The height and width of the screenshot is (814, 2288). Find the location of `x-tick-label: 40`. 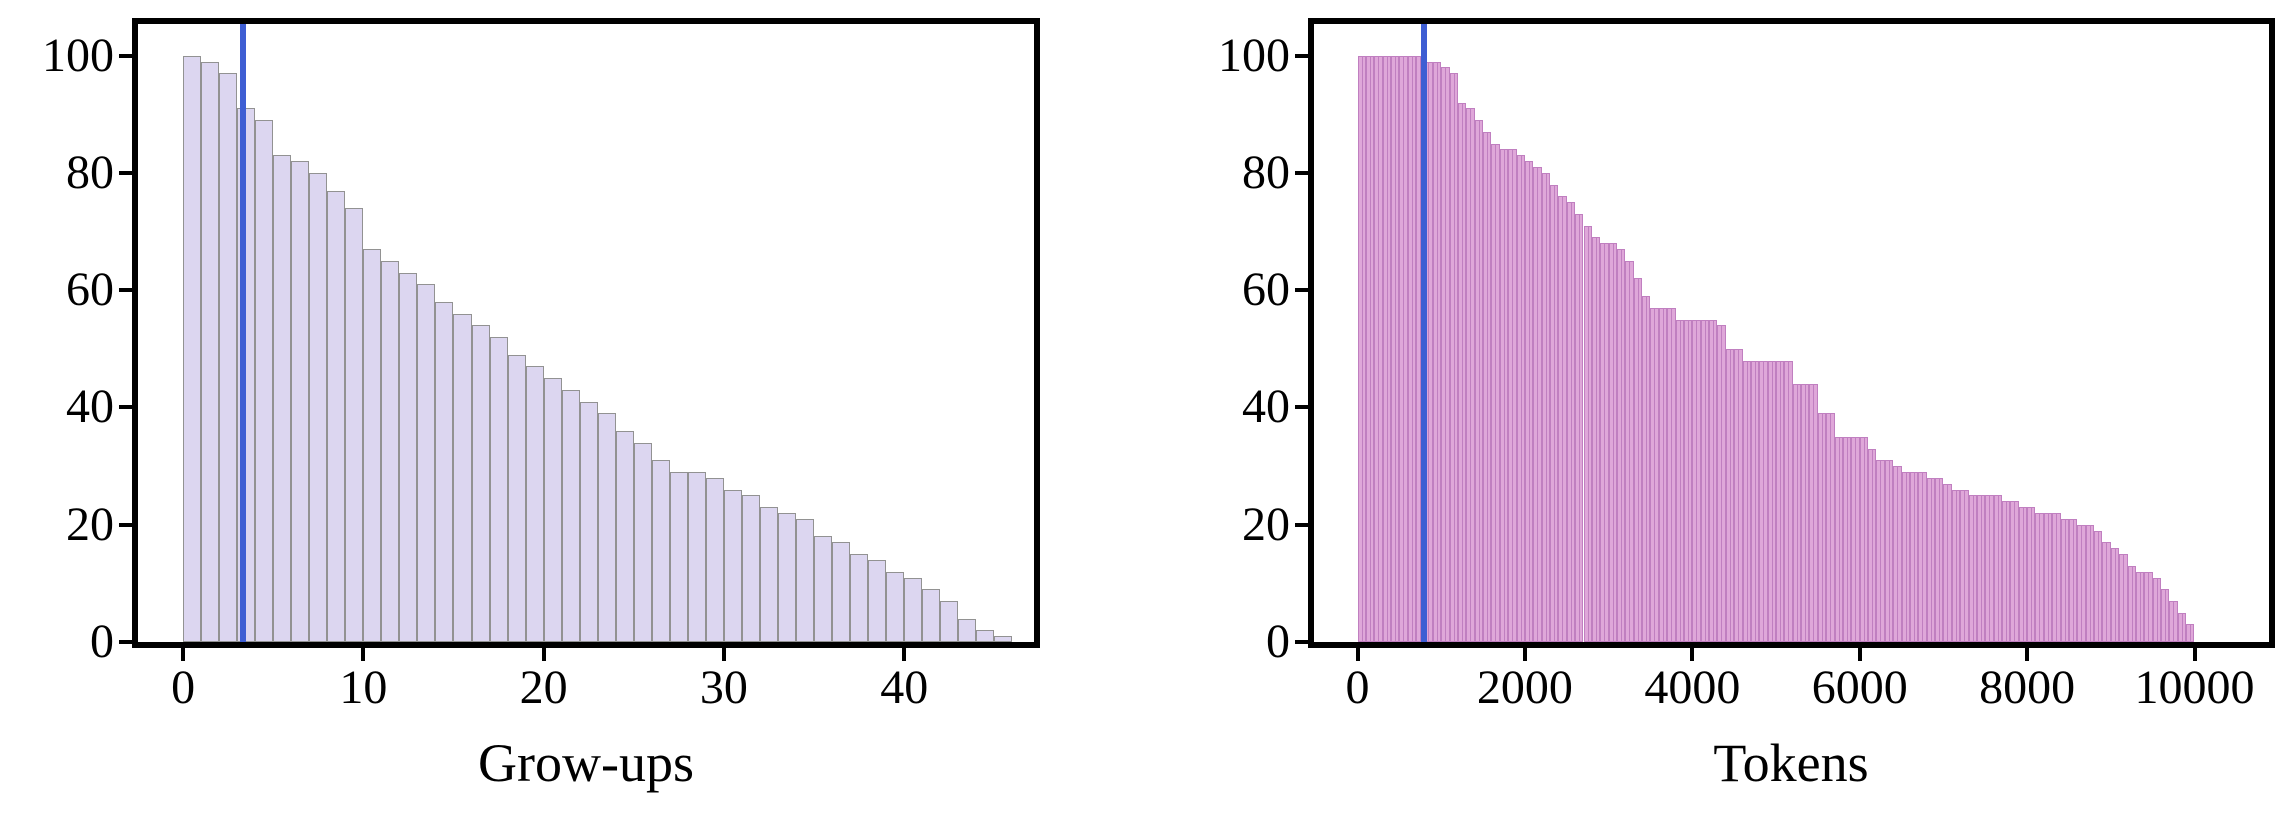

x-tick-label: 40 is located at coordinates (904, 687).